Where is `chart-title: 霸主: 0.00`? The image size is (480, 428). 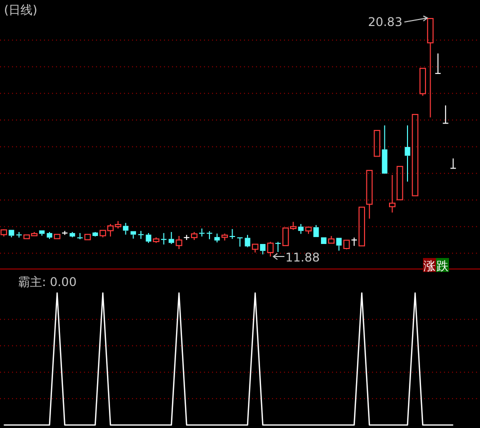 chart-title: 霸主: 0.00 is located at coordinates (47, 282).